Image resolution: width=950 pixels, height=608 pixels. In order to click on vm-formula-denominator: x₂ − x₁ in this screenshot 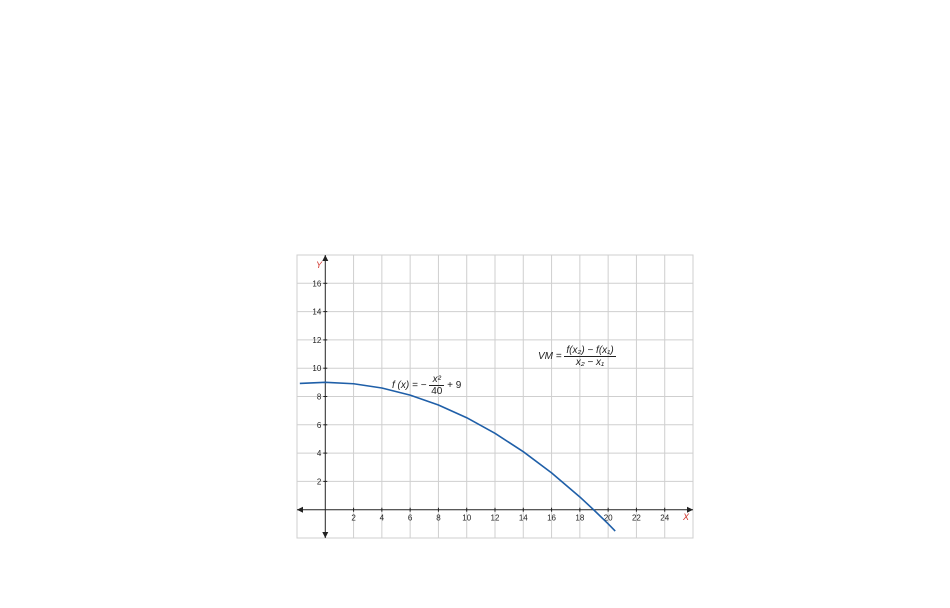, I will do `click(590, 362)`.